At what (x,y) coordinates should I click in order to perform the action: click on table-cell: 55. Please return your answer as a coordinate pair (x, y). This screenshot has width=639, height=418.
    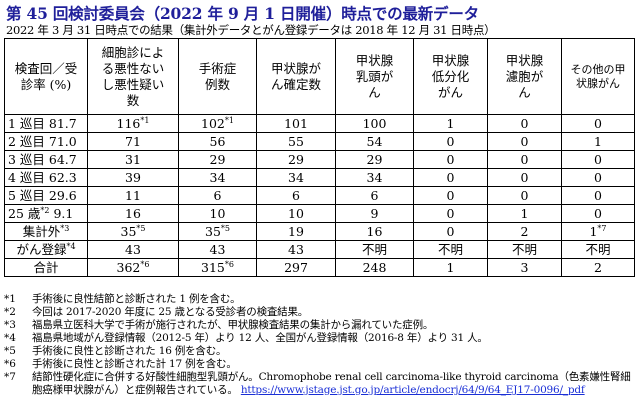
    Looking at the image, I should click on (296, 141).